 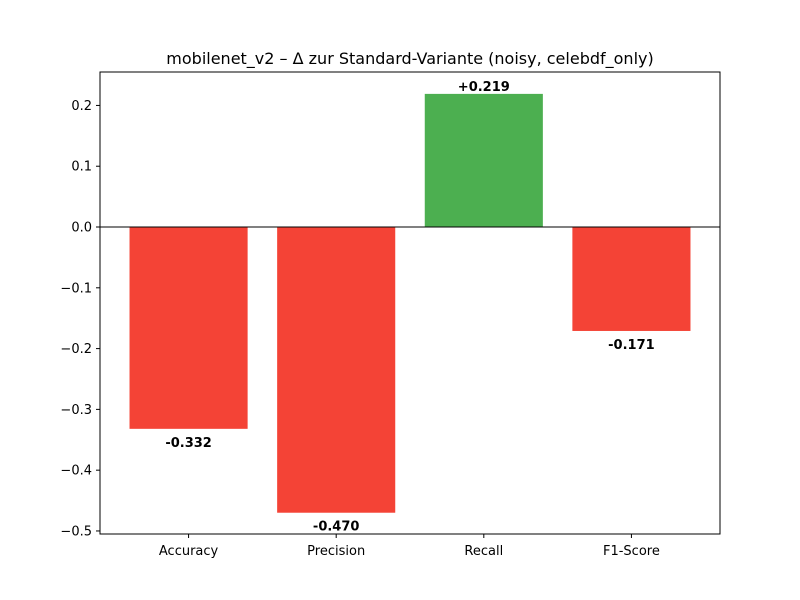 What do you see at coordinates (483, 160) in the screenshot?
I see `bar-recall` at bounding box center [483, 160].